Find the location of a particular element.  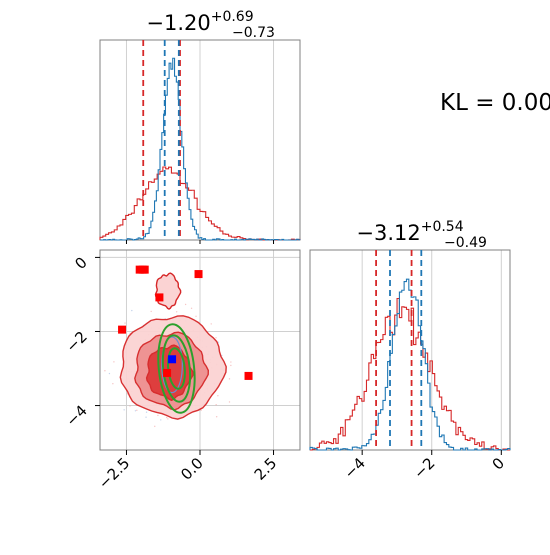

top-left-panel is located at coordinates (200, 141).